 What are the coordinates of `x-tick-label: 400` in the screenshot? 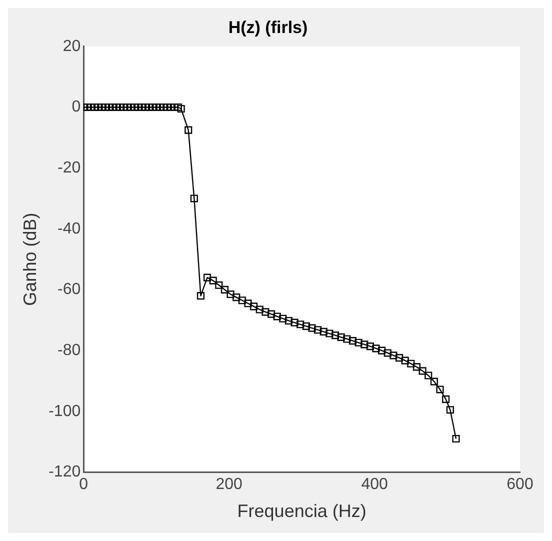 It's located at (374, 485).